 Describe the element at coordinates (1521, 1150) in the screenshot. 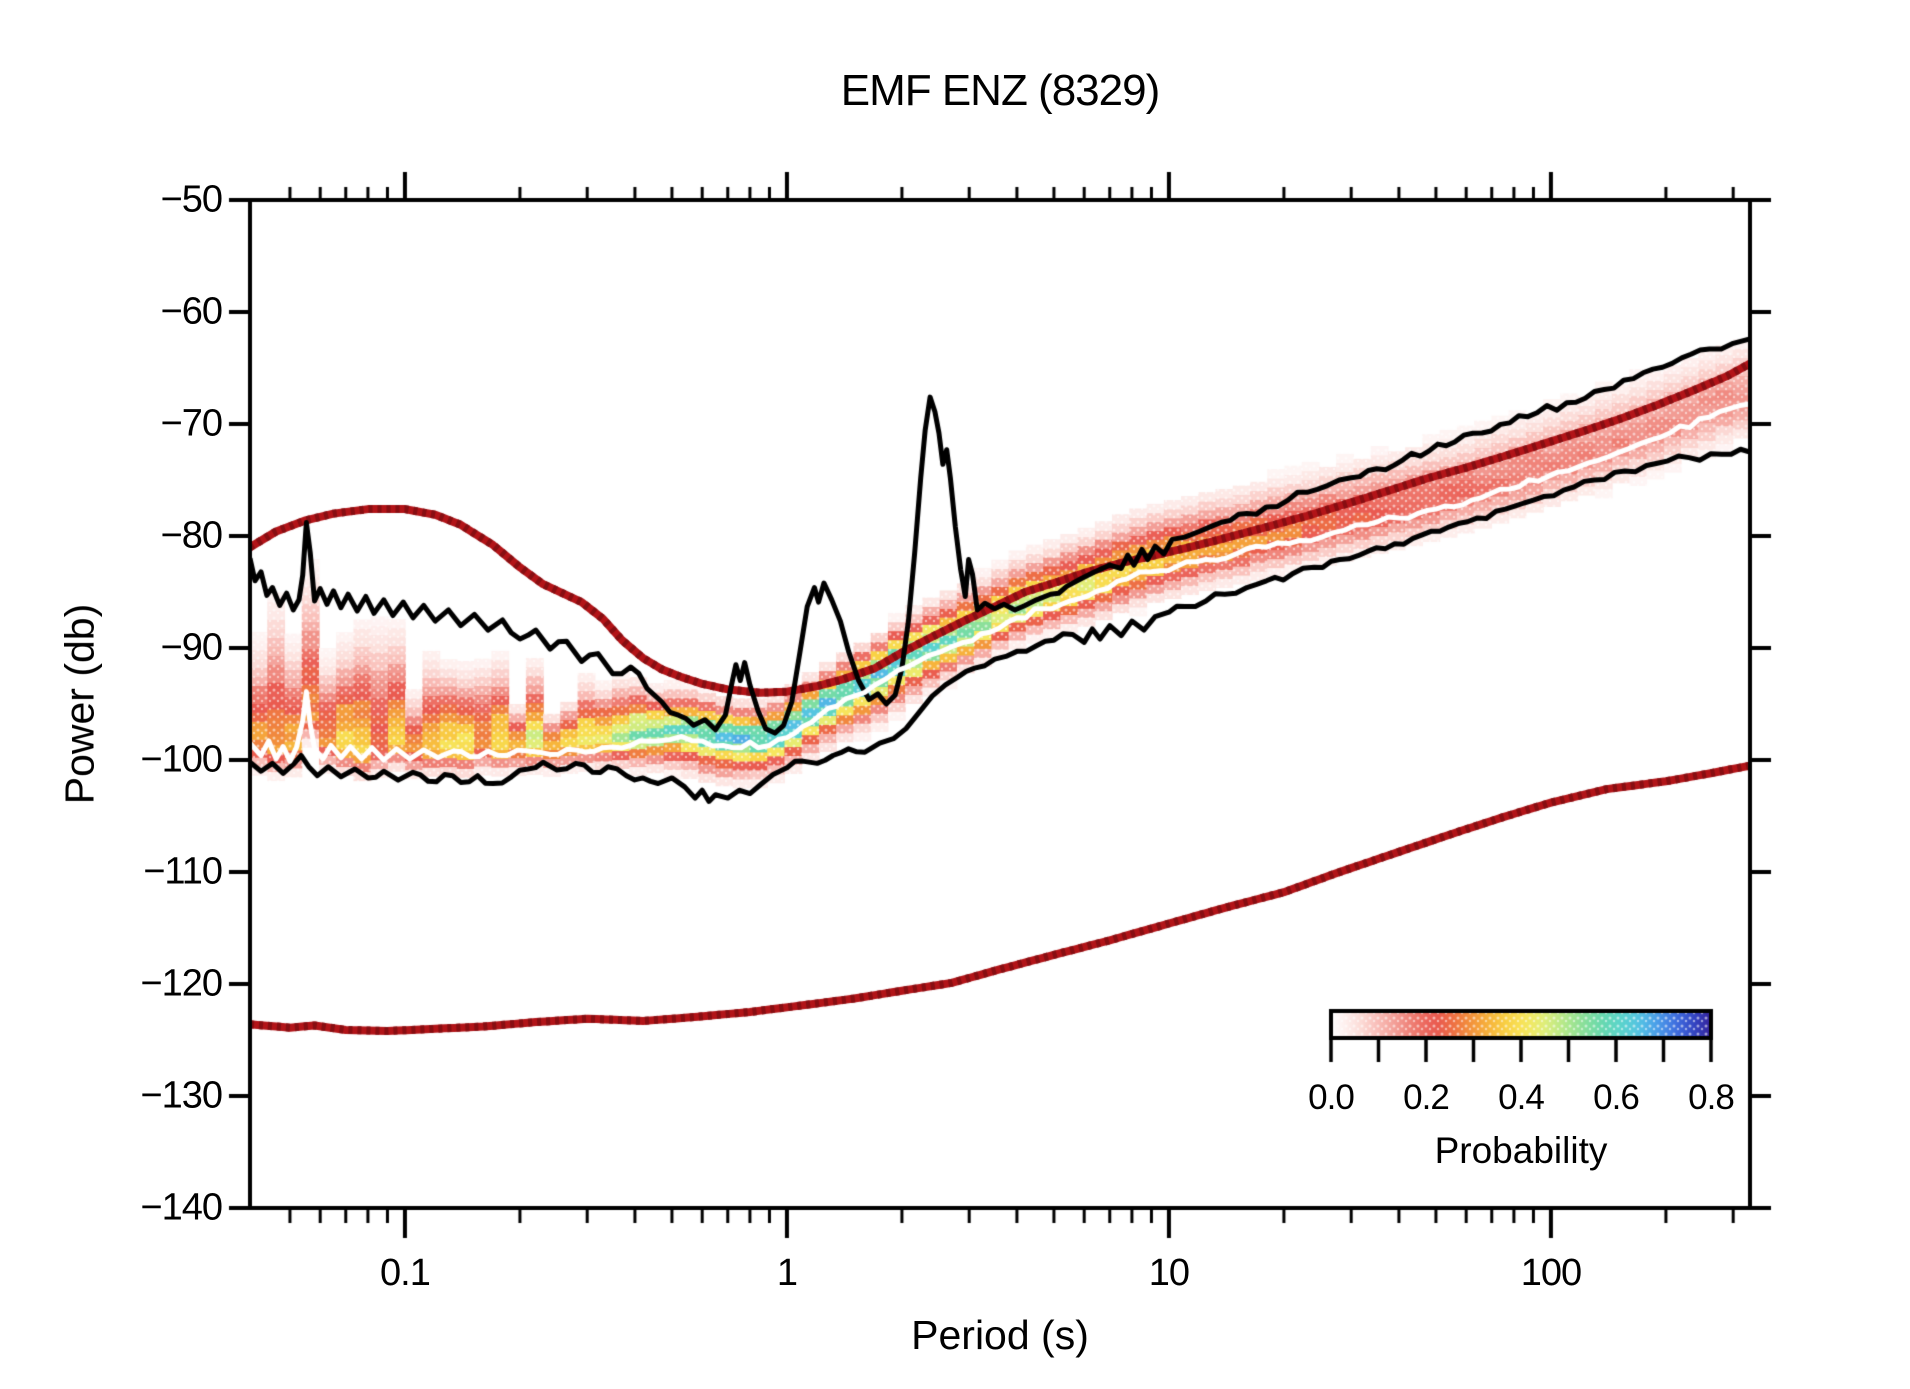

I see `colorbar-label: Probability` at that location.